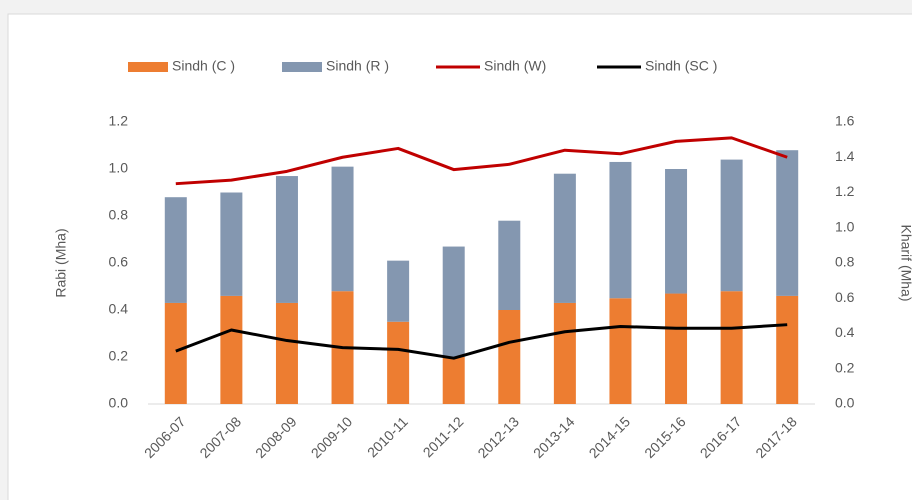 This screenshot has height=500, width=912. I want to click on y2-tick-label: 0.8, so click(845, 262).